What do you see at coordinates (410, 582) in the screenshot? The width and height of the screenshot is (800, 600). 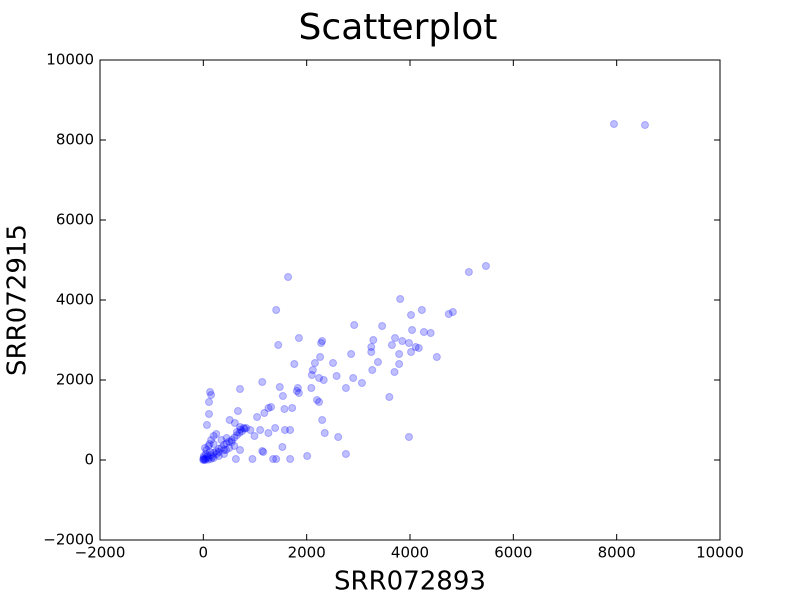 I see `x-axis-label: SRR072893` at bounding box center [410, 582].